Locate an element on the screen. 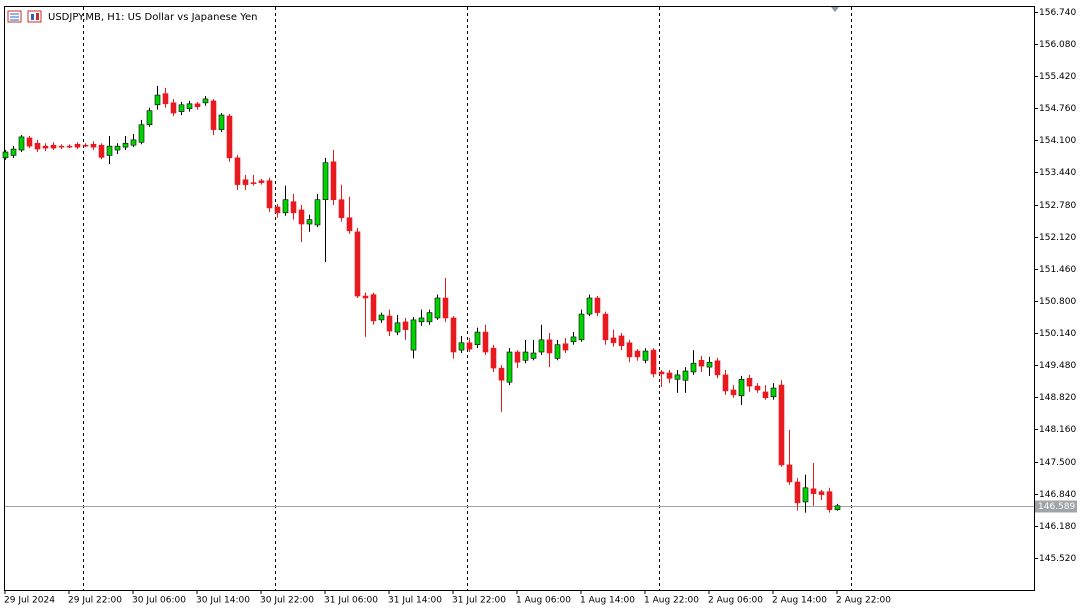 The width and height of the screenshot is (1088, 608). y-tick-label: 148.160 is located at coordinates (1057, 430).